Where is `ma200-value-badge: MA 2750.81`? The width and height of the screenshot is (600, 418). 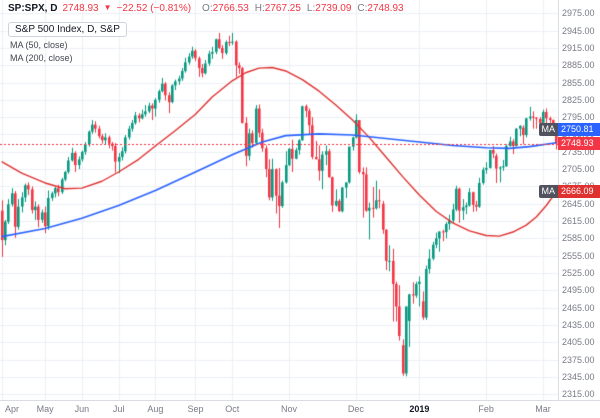
ma200-value-badge: MA 2750.81 is located at coordinates (569, 130).